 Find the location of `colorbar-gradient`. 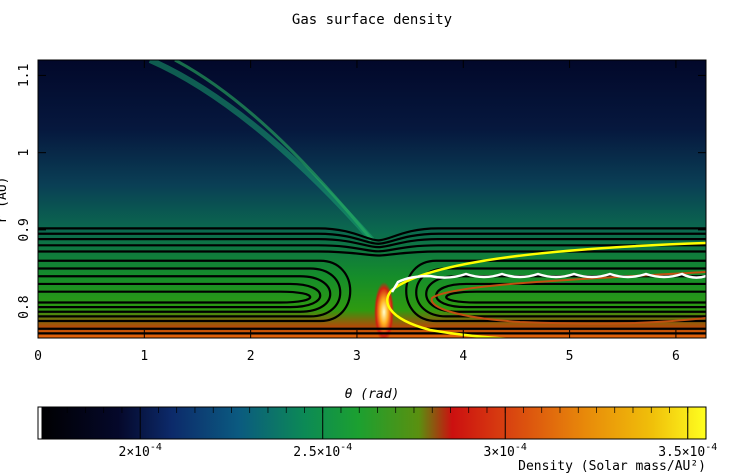

colorbar-gradient is located at coordinates (372, 423).